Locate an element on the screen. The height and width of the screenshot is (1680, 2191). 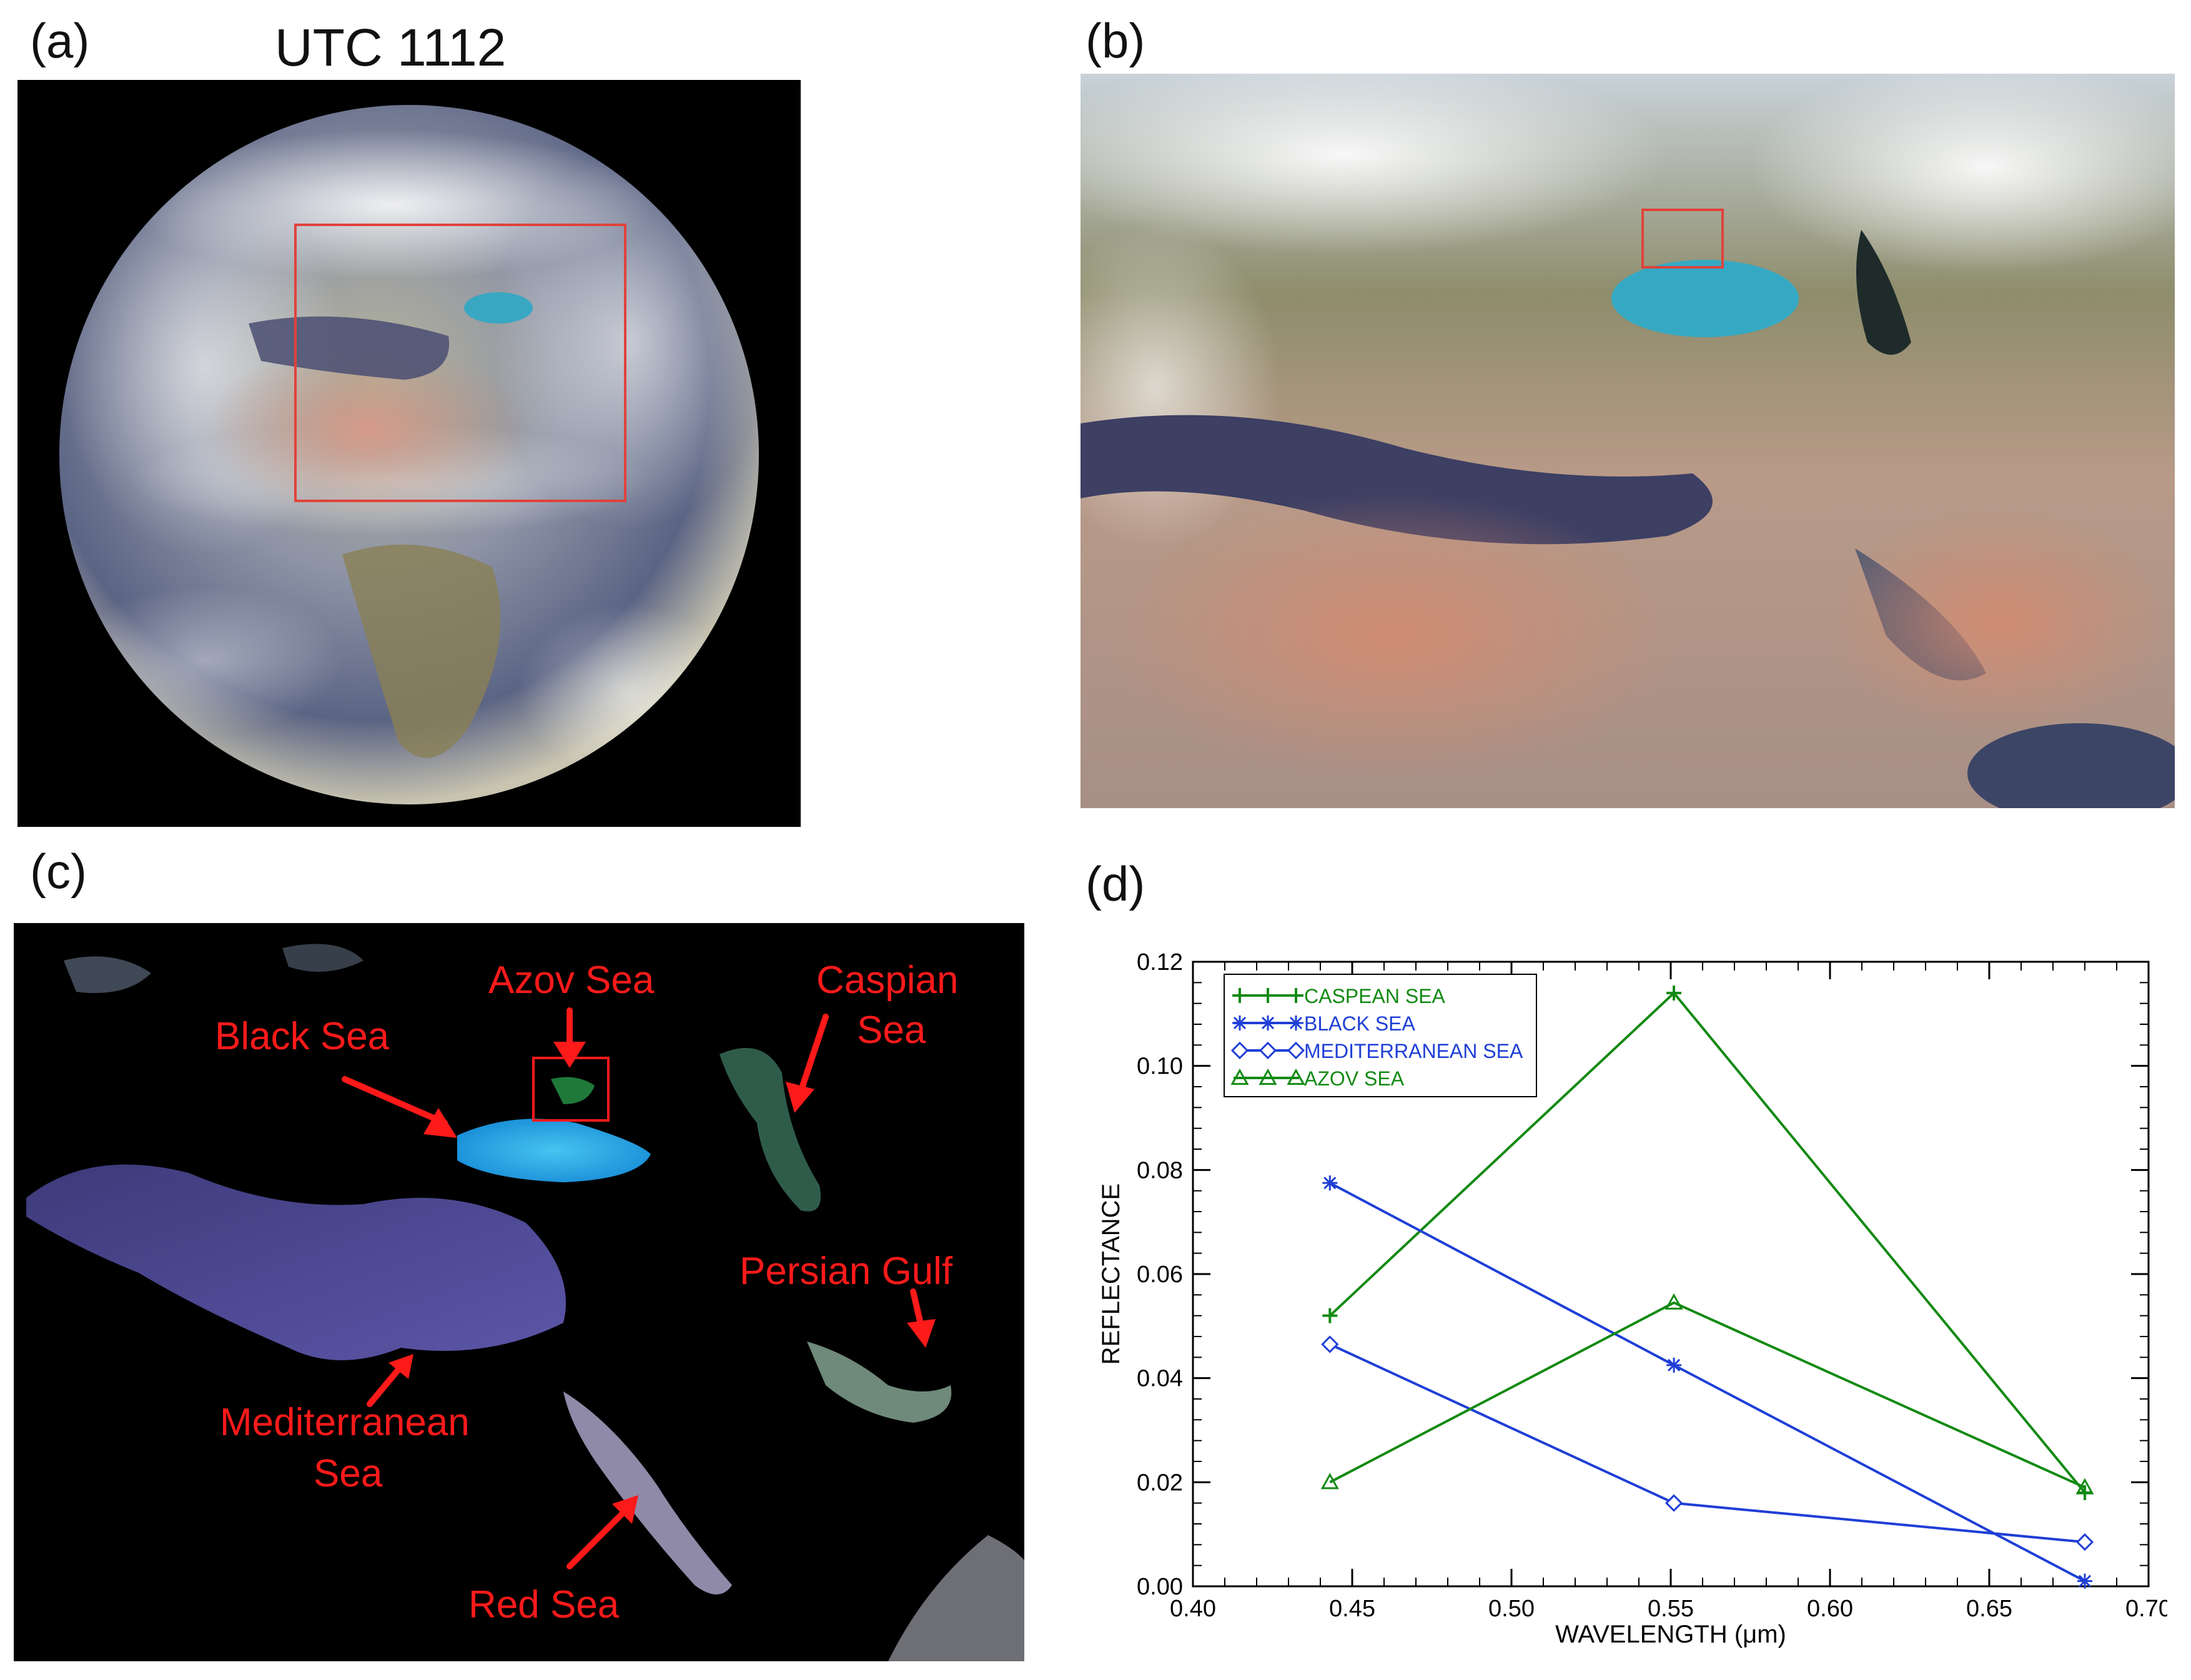
azov-sea-shape is located at coordinates (573, 1091).